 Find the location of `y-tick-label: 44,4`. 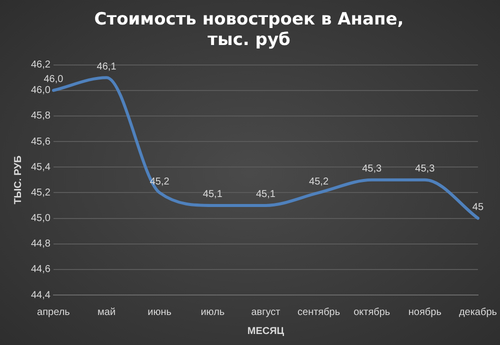

y-tick-label: 44,4 is located at coordinates (40, 295).